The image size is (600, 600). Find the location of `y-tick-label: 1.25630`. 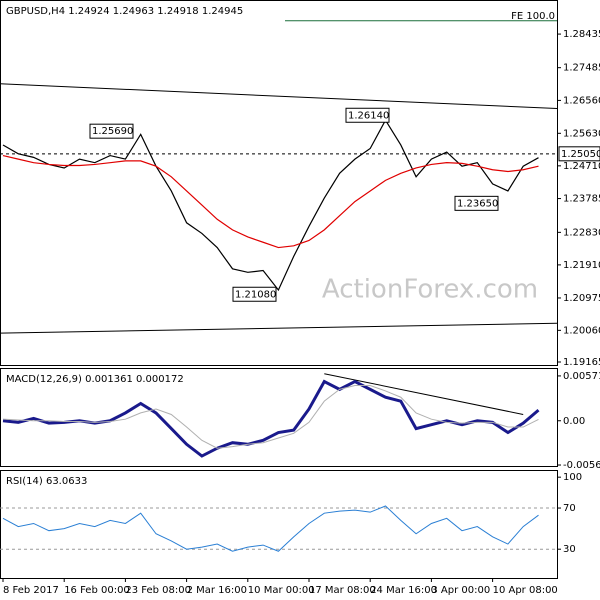

y-tick-label: 1.25630 is located at coordinates (581, 133).